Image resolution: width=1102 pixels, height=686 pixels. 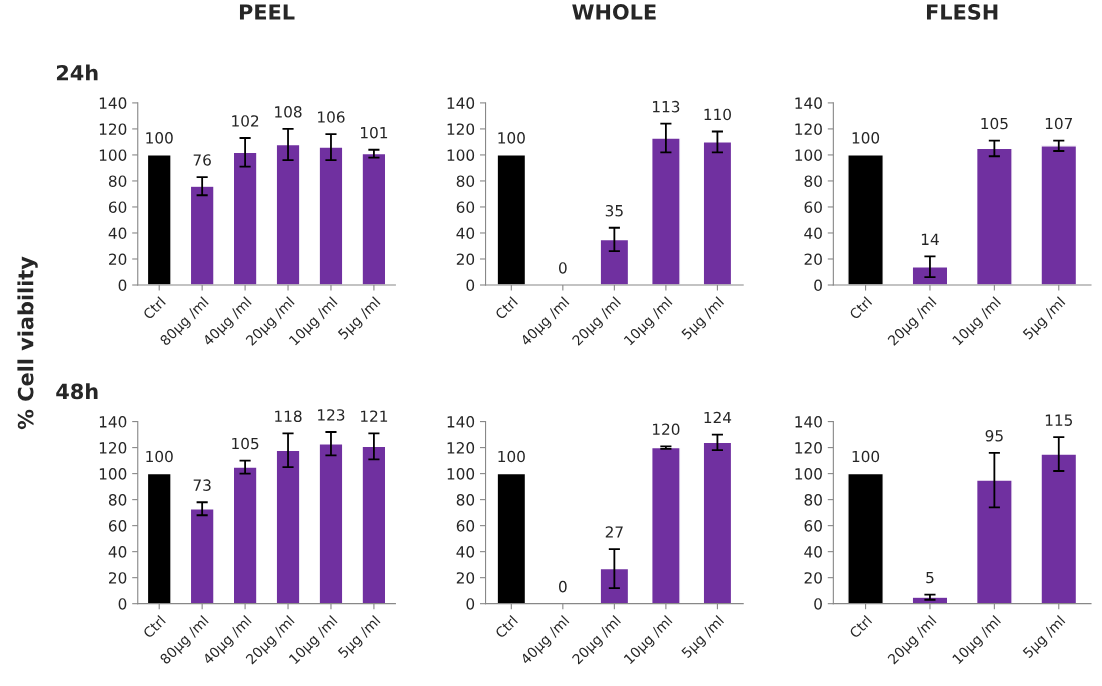 I want to click on chart-title: WHOLE, so click(x=614, y=12).